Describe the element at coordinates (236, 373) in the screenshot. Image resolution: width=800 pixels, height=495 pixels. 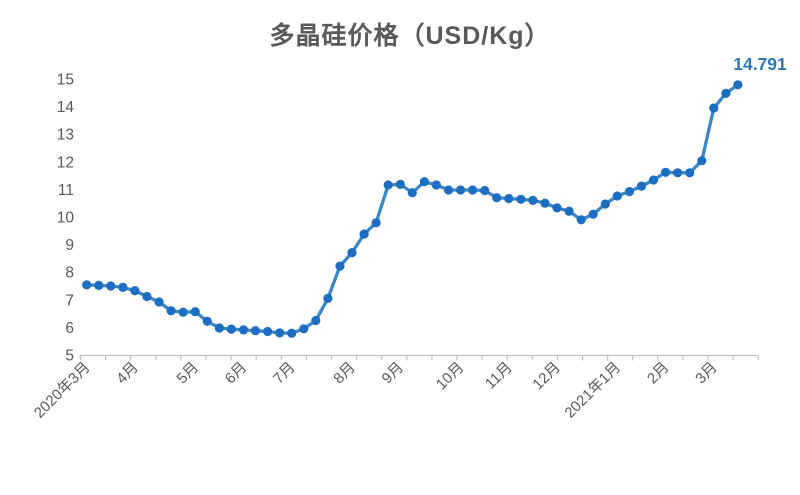
I see `x-axis-label: 6月` at that location.